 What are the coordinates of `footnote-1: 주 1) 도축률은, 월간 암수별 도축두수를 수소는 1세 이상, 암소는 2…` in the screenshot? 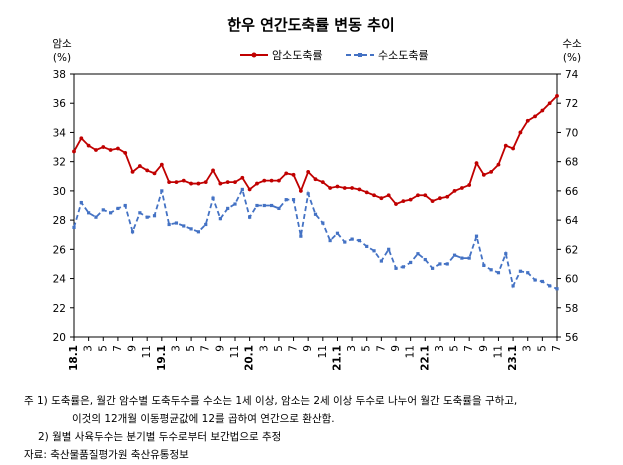 It's located at (271, 401).